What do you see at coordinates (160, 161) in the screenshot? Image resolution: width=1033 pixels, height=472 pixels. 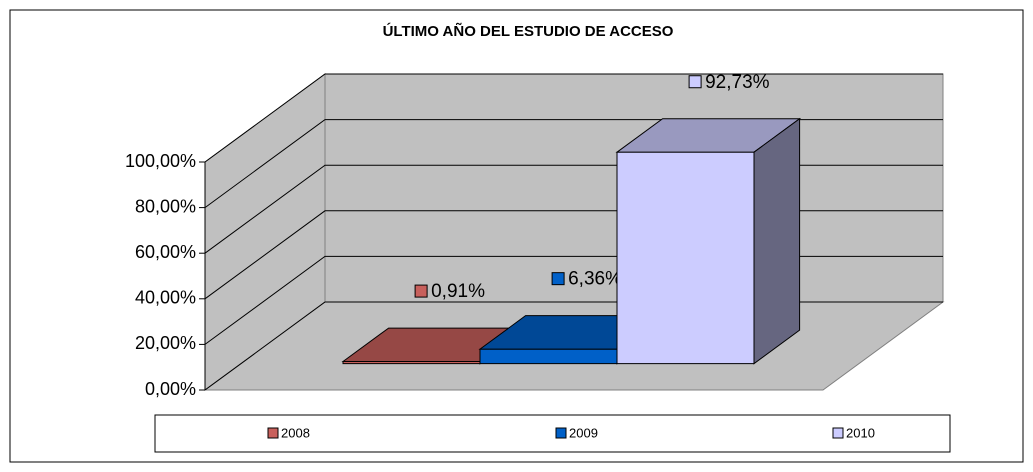 I see `y-tick-label: 100,00%` at bounding box center [160, 161].